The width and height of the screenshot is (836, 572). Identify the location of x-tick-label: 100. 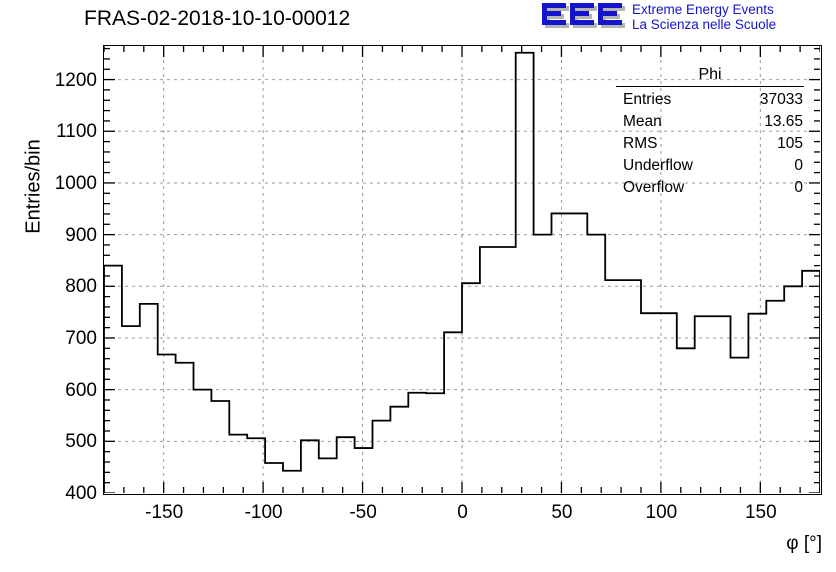
(661, 512).